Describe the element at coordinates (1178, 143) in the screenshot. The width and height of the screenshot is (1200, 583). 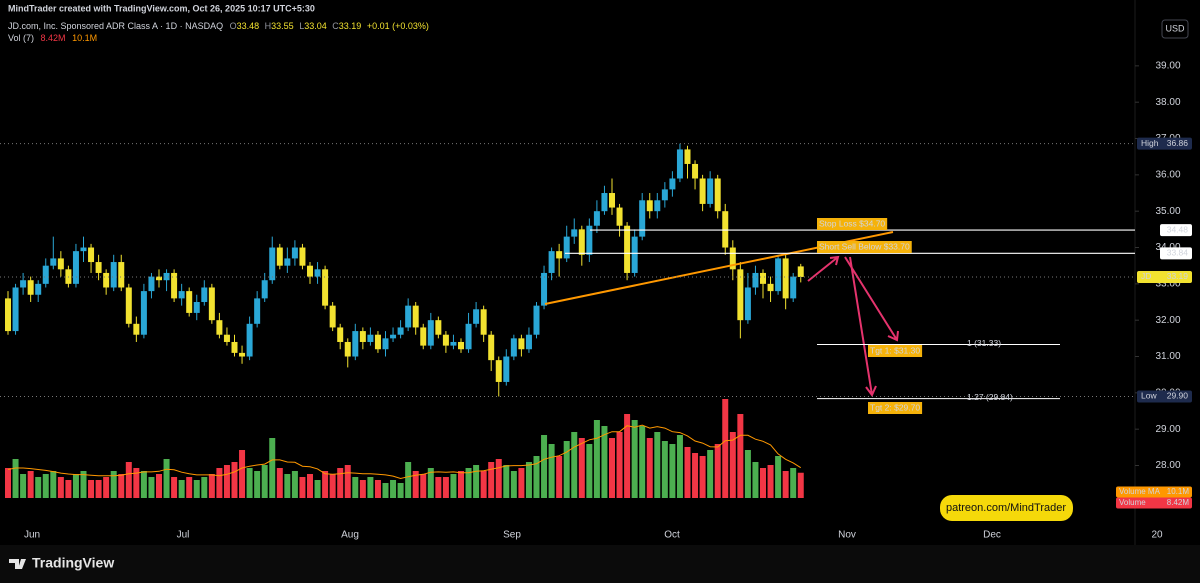
I see `price-tag-value: 36.86` at that location.